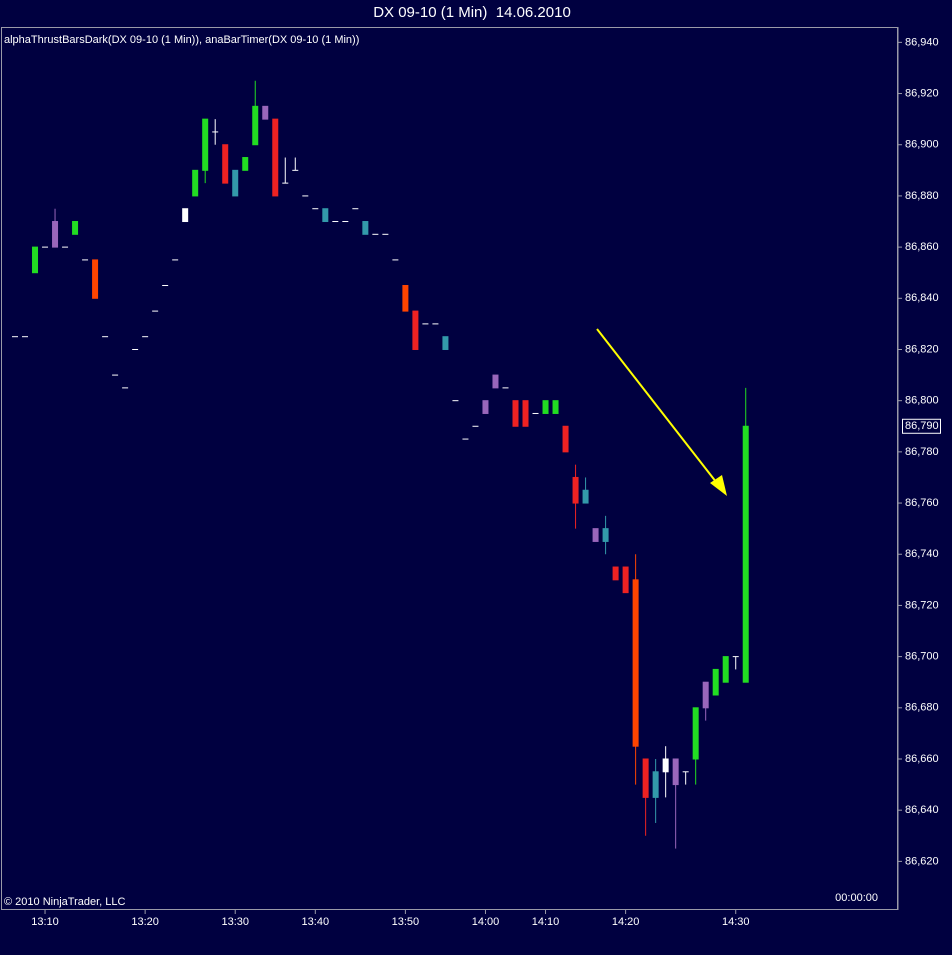 Image resolution: width=952 pixels, height=955 pixels. Describe the element at coordinates (922, 810) in the screenshot. I see `y-tick-label: 86,640` at that location.